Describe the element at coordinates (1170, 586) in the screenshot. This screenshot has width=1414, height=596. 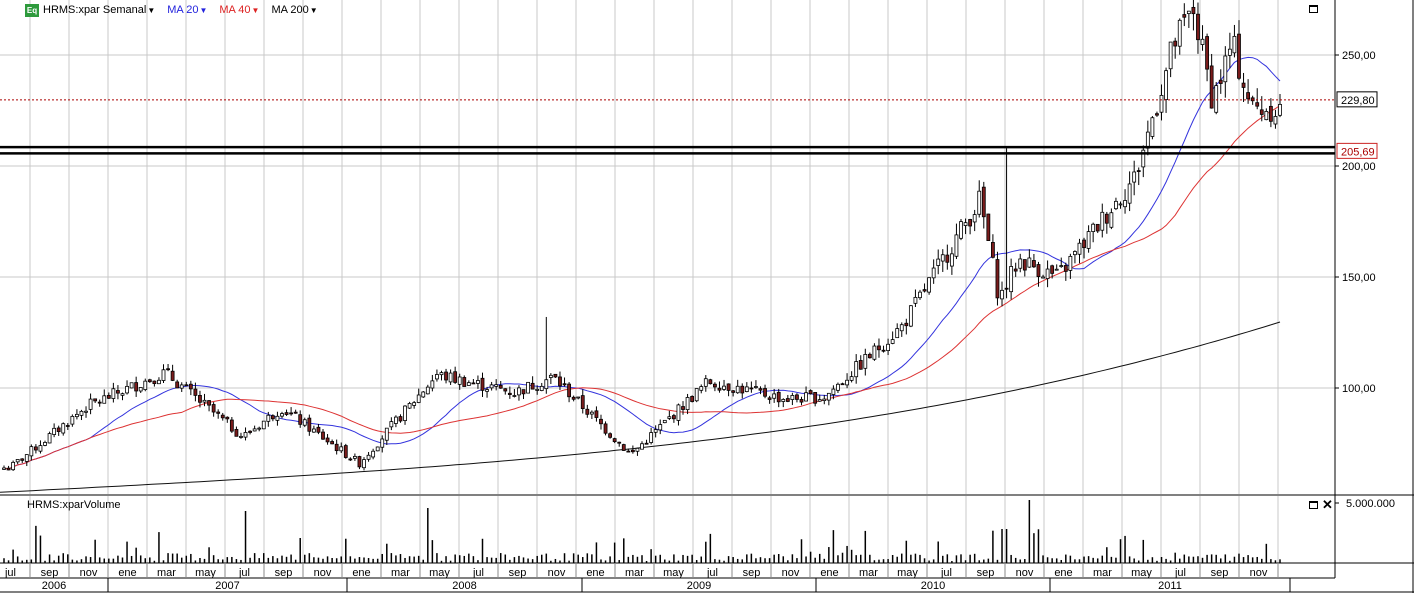
I see `year-label: 2011` at that location.